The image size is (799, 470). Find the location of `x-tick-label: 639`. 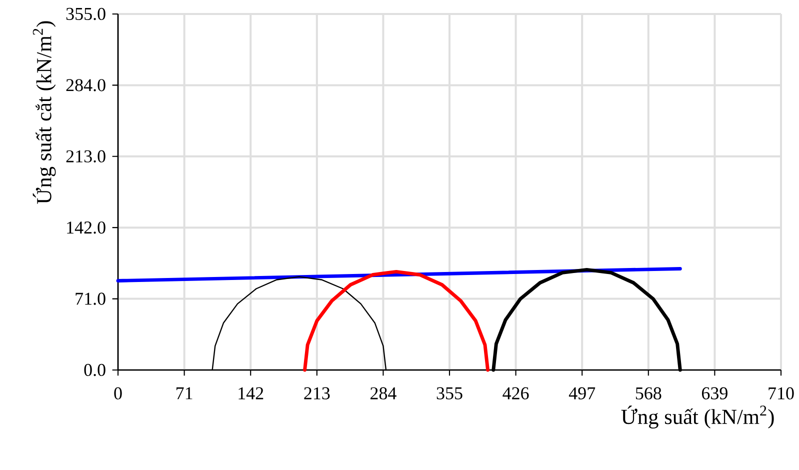

x-tick-label: 639 is located at coordinates (715, 393).